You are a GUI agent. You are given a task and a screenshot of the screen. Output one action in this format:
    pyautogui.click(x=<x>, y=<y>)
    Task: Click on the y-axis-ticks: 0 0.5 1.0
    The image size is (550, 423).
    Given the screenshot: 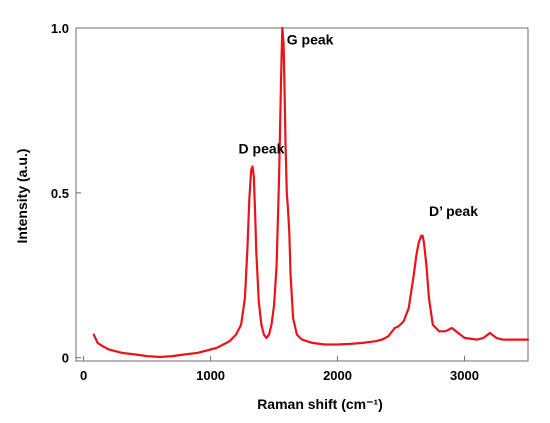 What is the action you would take?
    pyautogui.click(x=66, y=193)
    